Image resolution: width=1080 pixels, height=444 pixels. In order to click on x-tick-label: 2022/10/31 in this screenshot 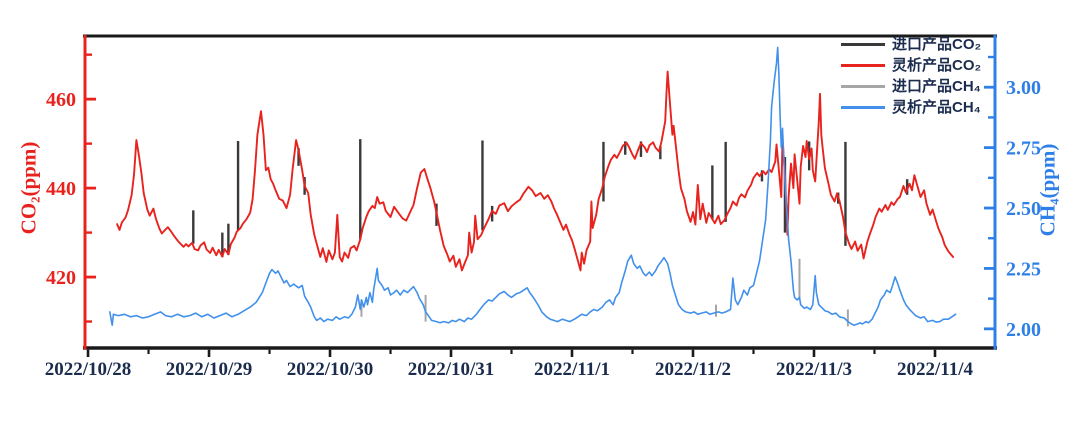, I will do `click(451, 369)`.